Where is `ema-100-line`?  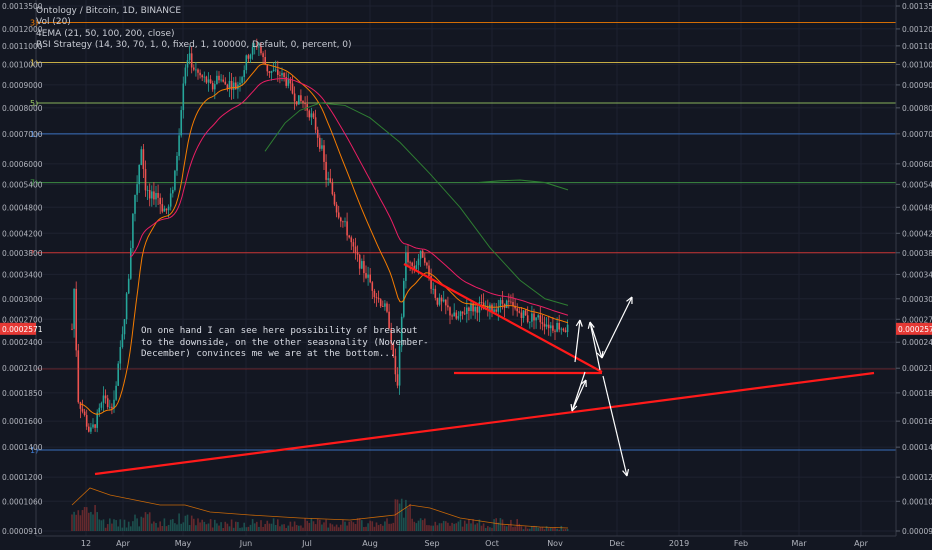 ema-100-line is located at coordinates (416, 204).